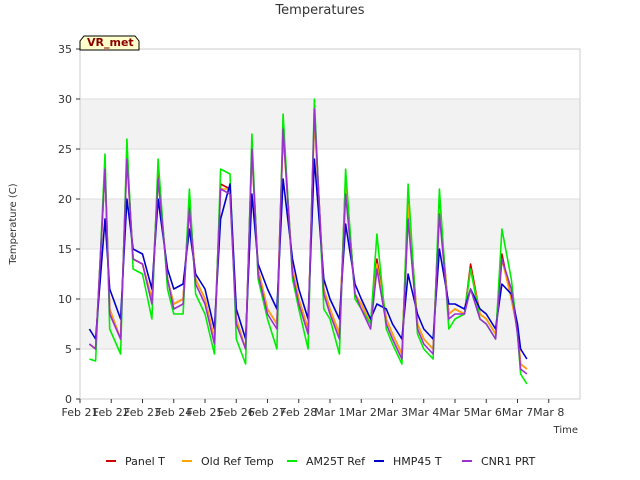 The width and height of the screenshot is (640, 480). Describe the element at coordinates (68, 349) in the screenshot. I see `y-tick-label: 5` at that location.